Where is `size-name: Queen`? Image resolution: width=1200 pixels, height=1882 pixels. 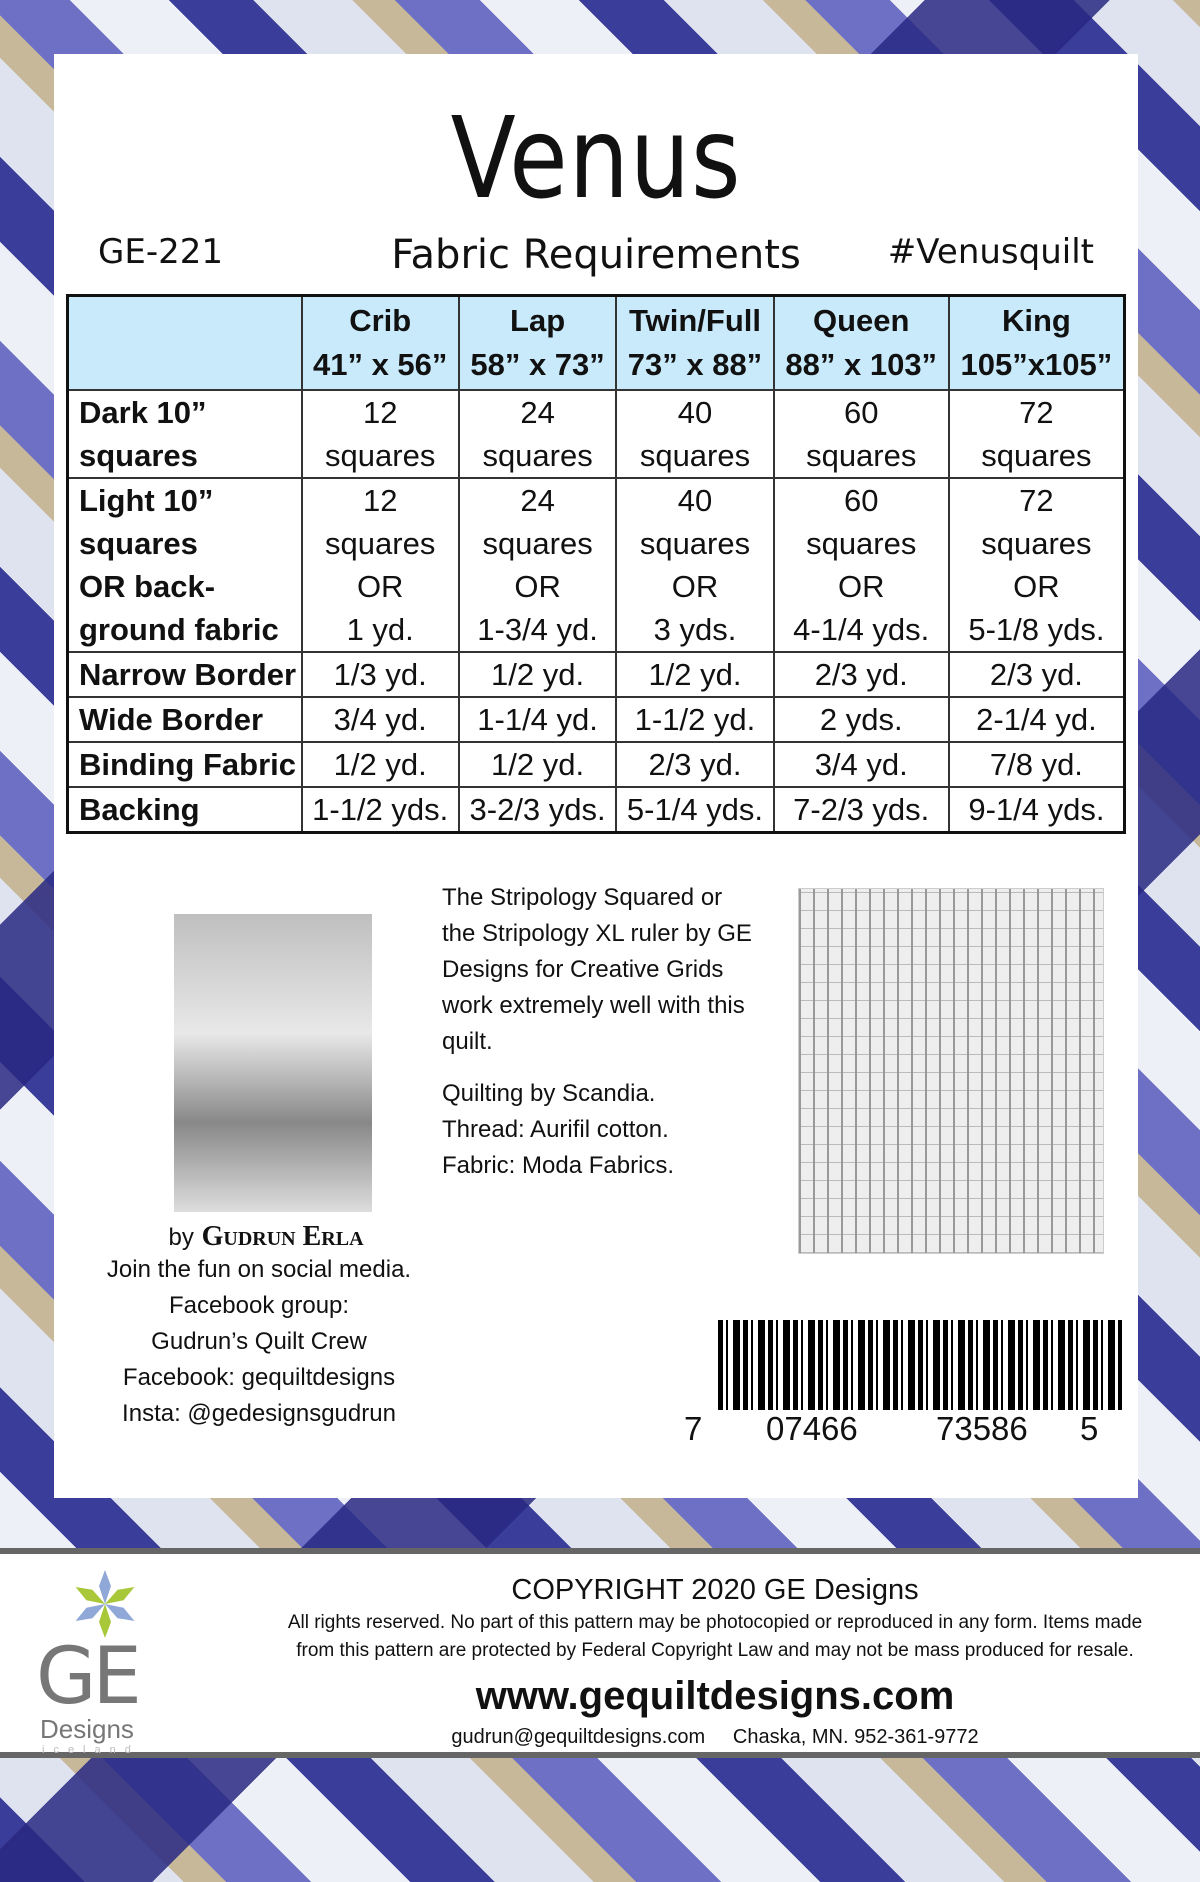
size-name: Queen is located at coordinates (861, 320).